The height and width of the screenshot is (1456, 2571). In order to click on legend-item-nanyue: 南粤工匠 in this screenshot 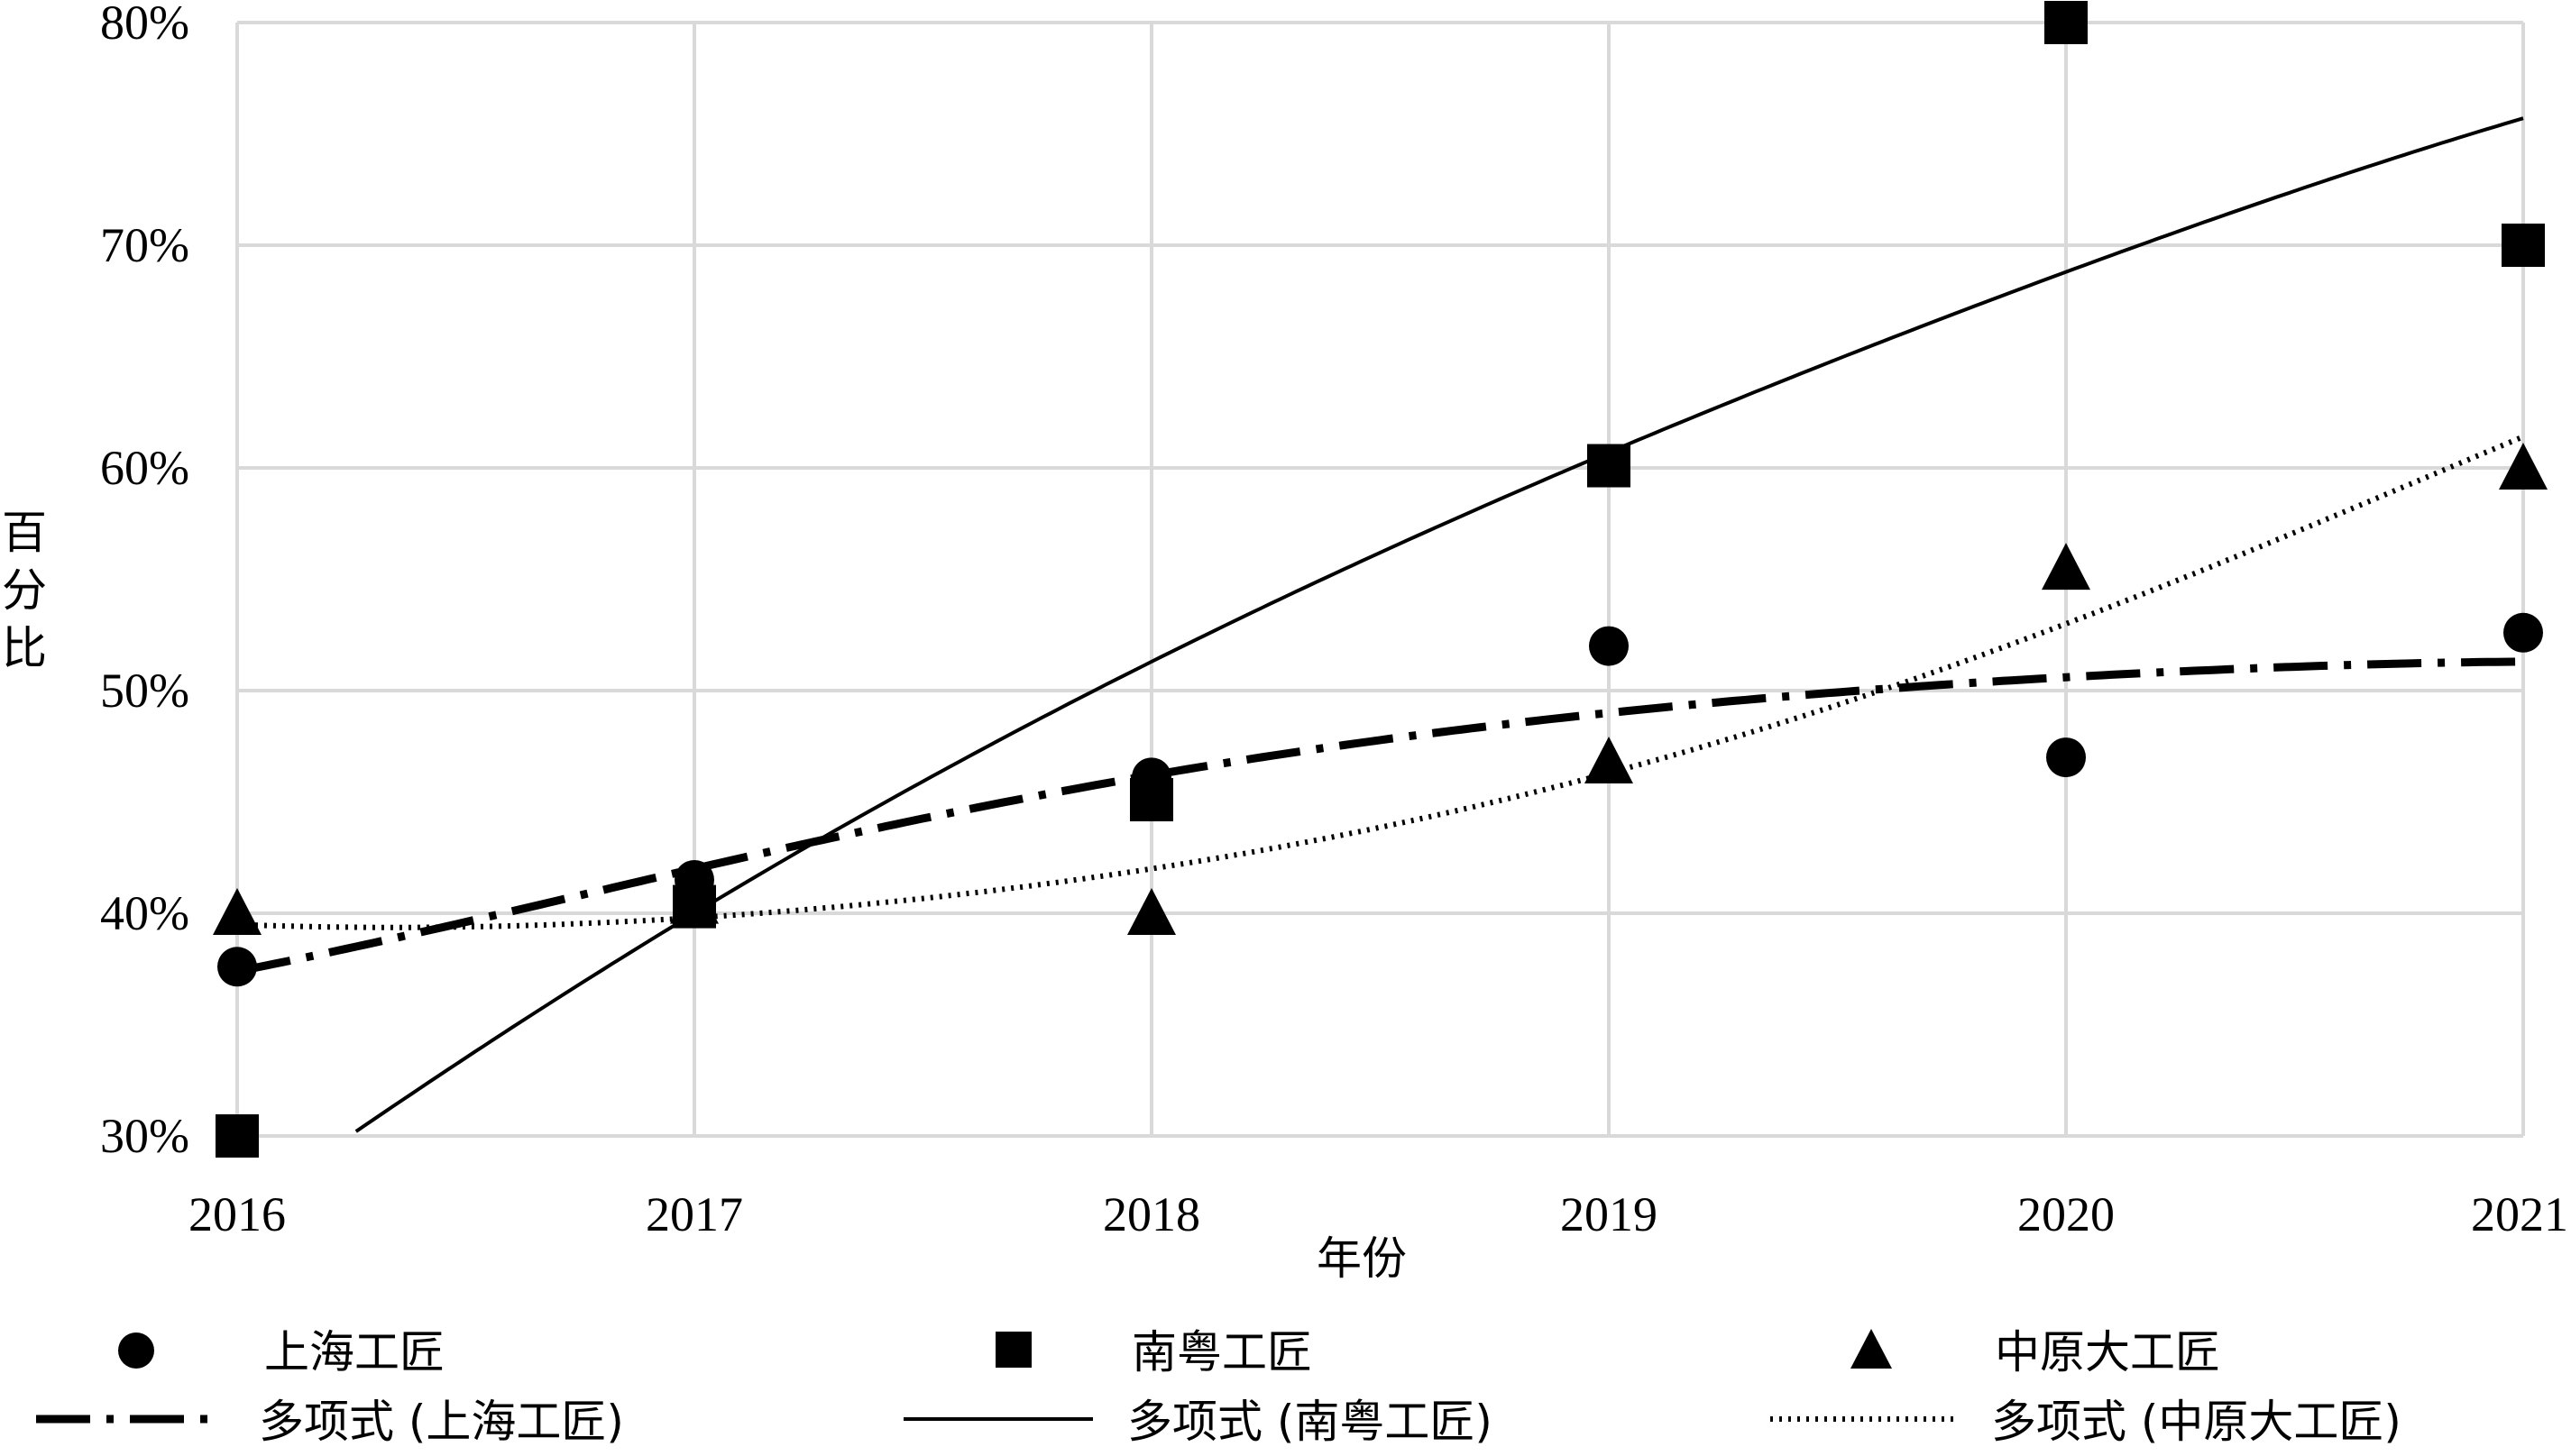, I will do `click(1154, 1352)`.